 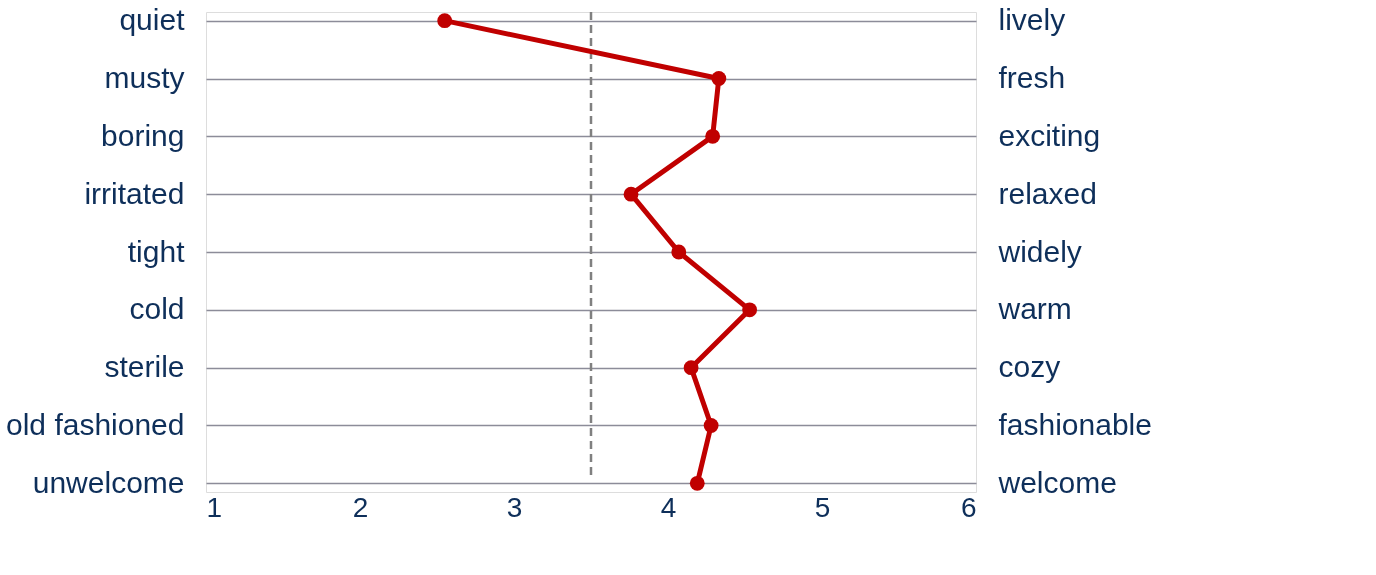 What do you see at coordinates (144, 78) in the screenshot?
I see `y-tick-label: musty` at bounding box center [144, 78].